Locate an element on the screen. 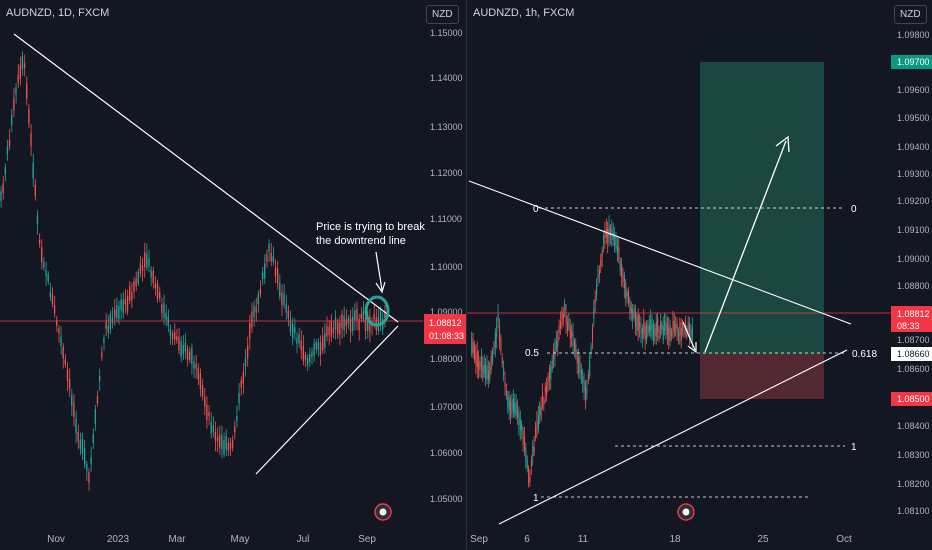  fib-right-618: 0.618 is located at coordinates (864, 354).